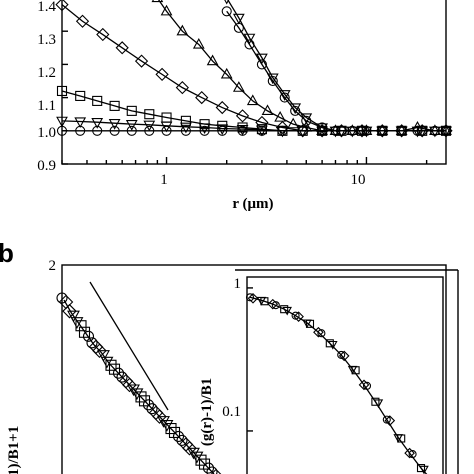  I want to click on panel-b-asymptote-line, so click(129, 346).